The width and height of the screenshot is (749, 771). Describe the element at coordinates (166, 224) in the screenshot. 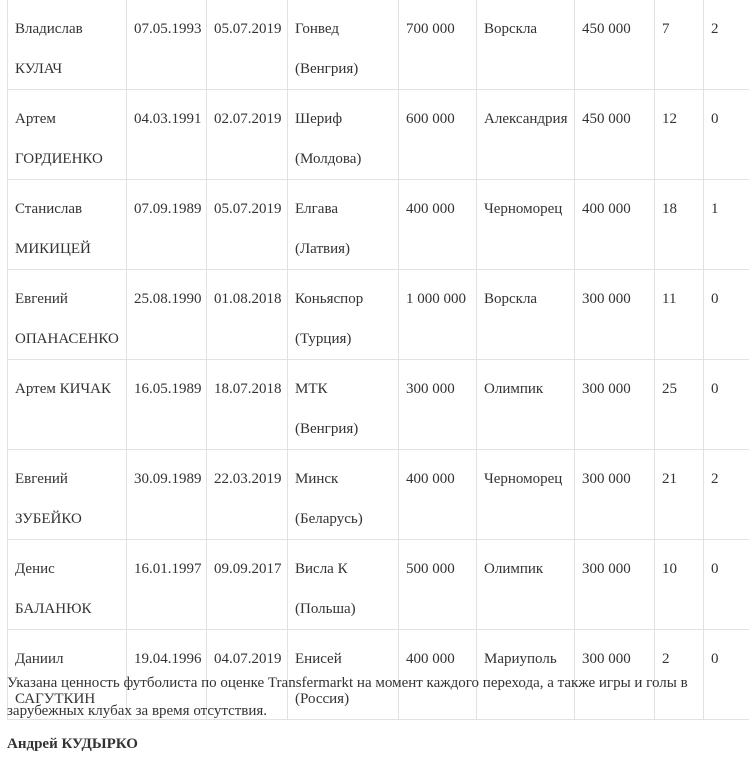

I see `cell-birth-date: 07.09.1989` at that location.